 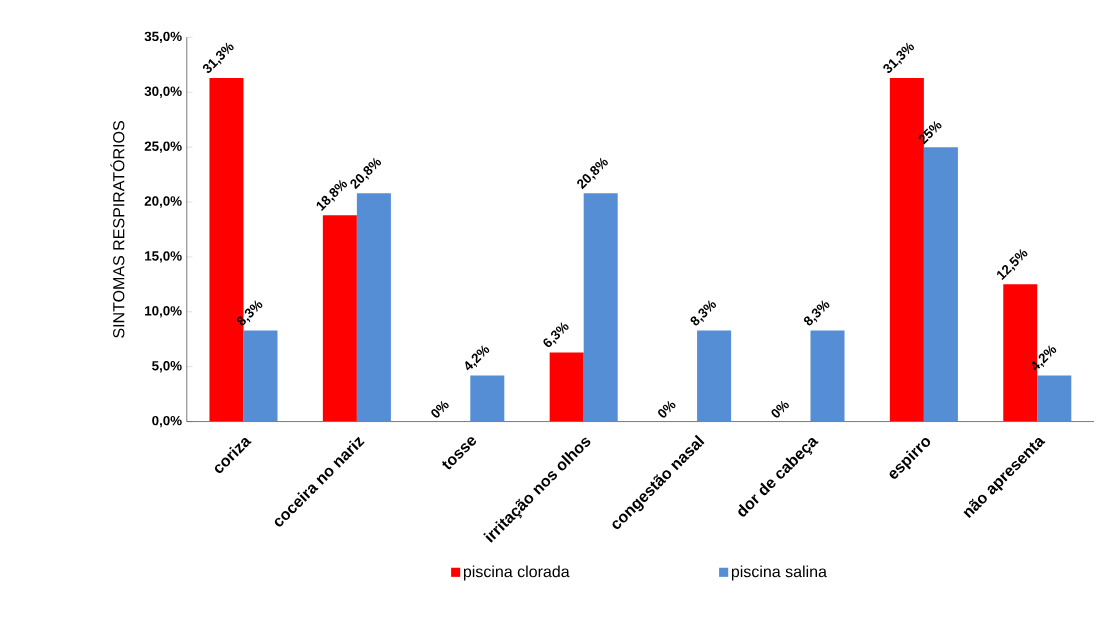 What do you see at coordinates (163, 202) in the screenshot?
I see `y-tick-label: 20,0%` at bounding box center [163, 202].